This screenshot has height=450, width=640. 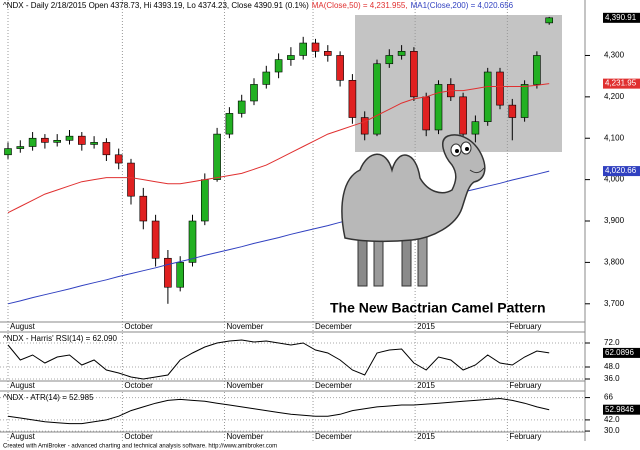 What do you see at coordinates (612, 419) in the screenshot?
I see `y-tick-label: 42.0` at bounding box center [612, 419].